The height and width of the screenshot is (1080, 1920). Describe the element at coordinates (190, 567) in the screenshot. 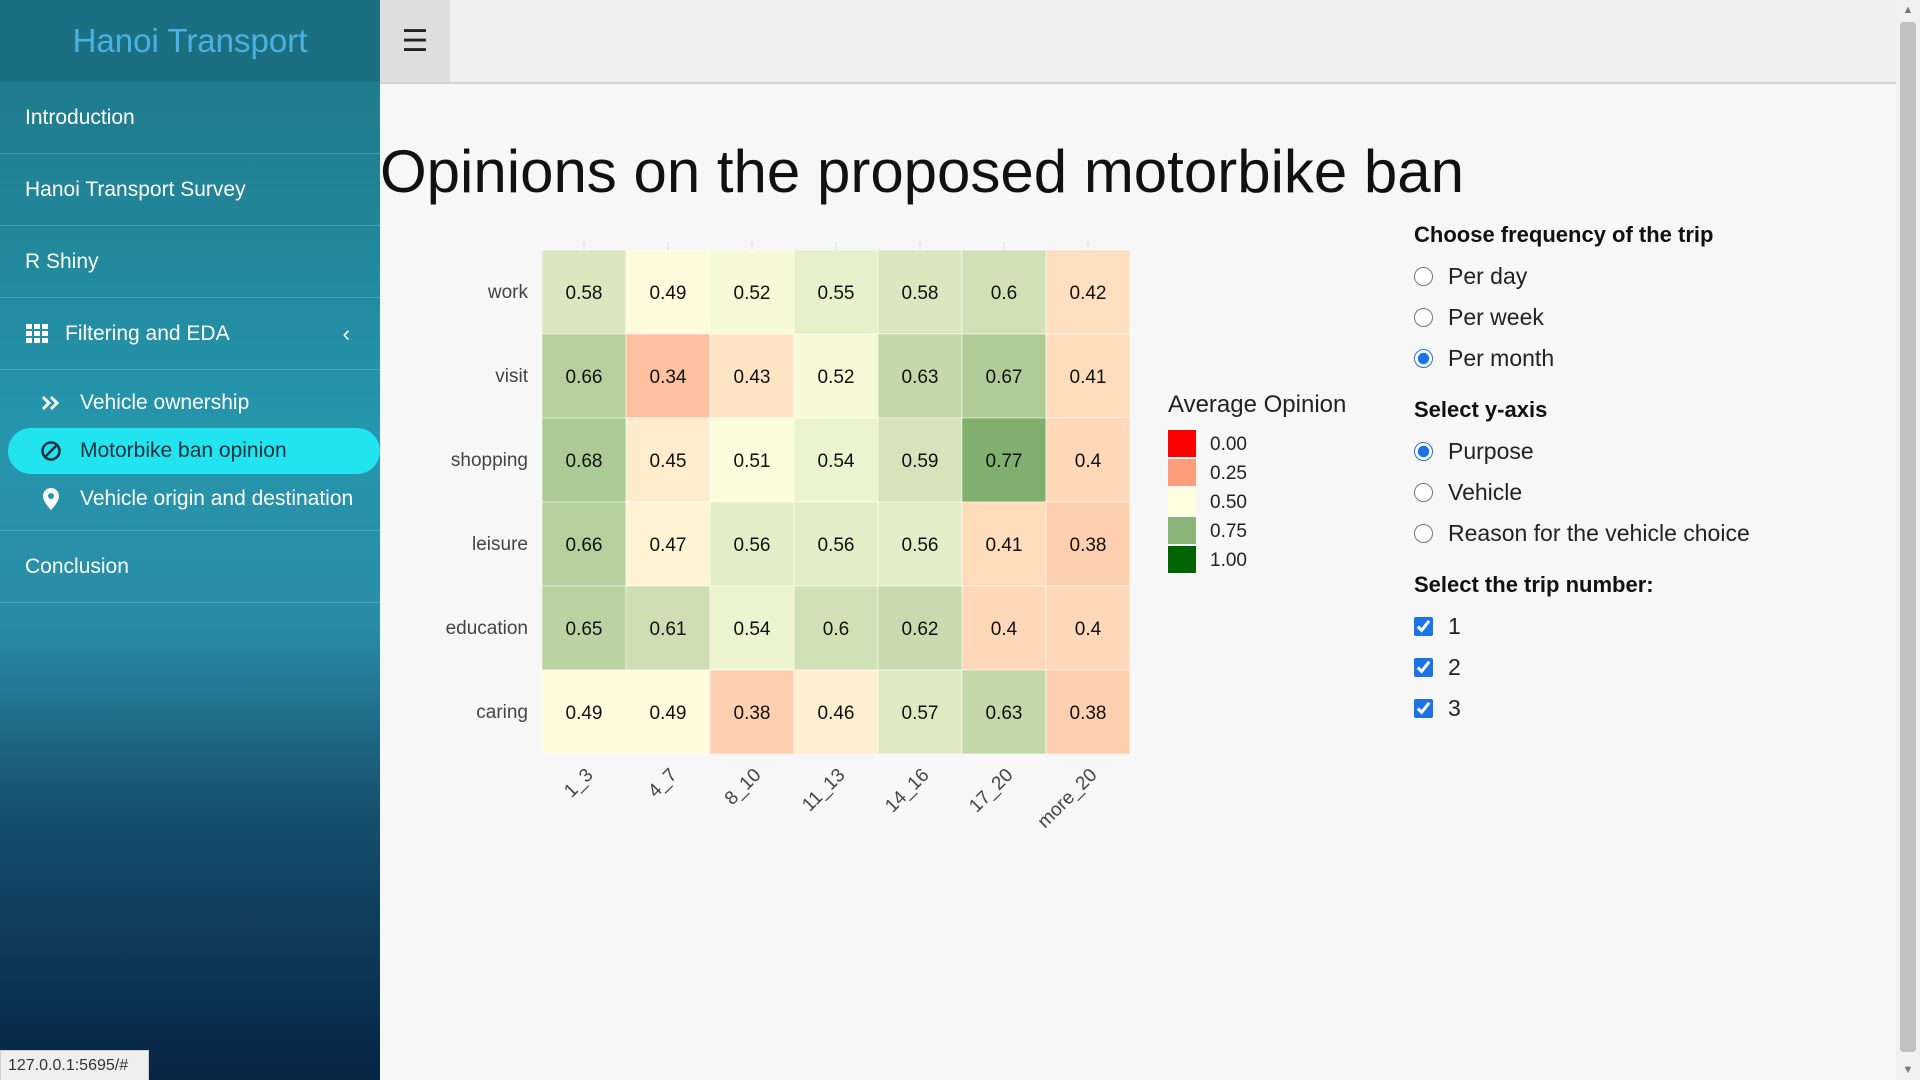

I see `sidebar-item-conclusion: Conclusion` at that location.